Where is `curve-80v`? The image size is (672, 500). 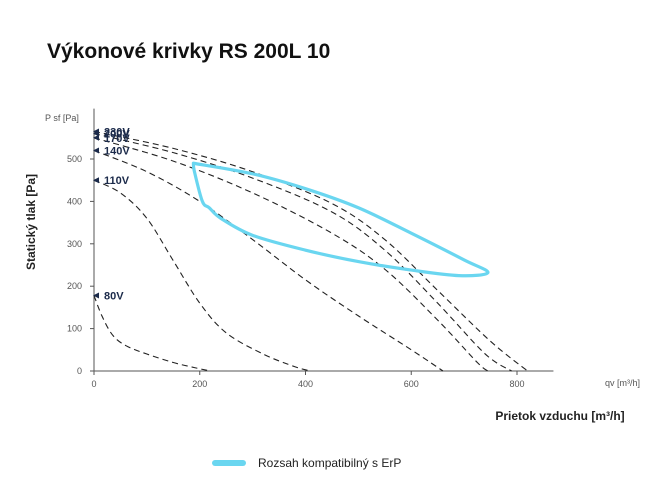 curve-80v is located at coordinates (152, 333).